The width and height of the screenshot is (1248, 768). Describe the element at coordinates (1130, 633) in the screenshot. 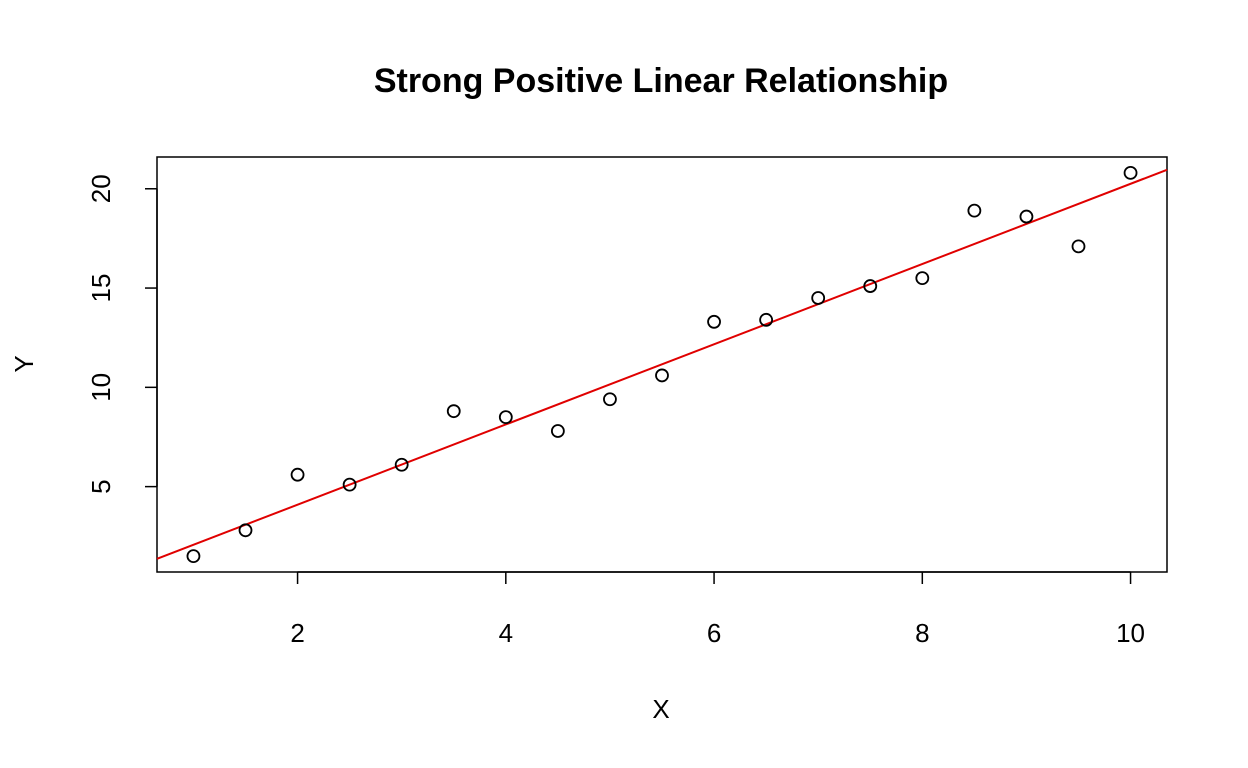

I see `x-tick-label: 10` at that location.